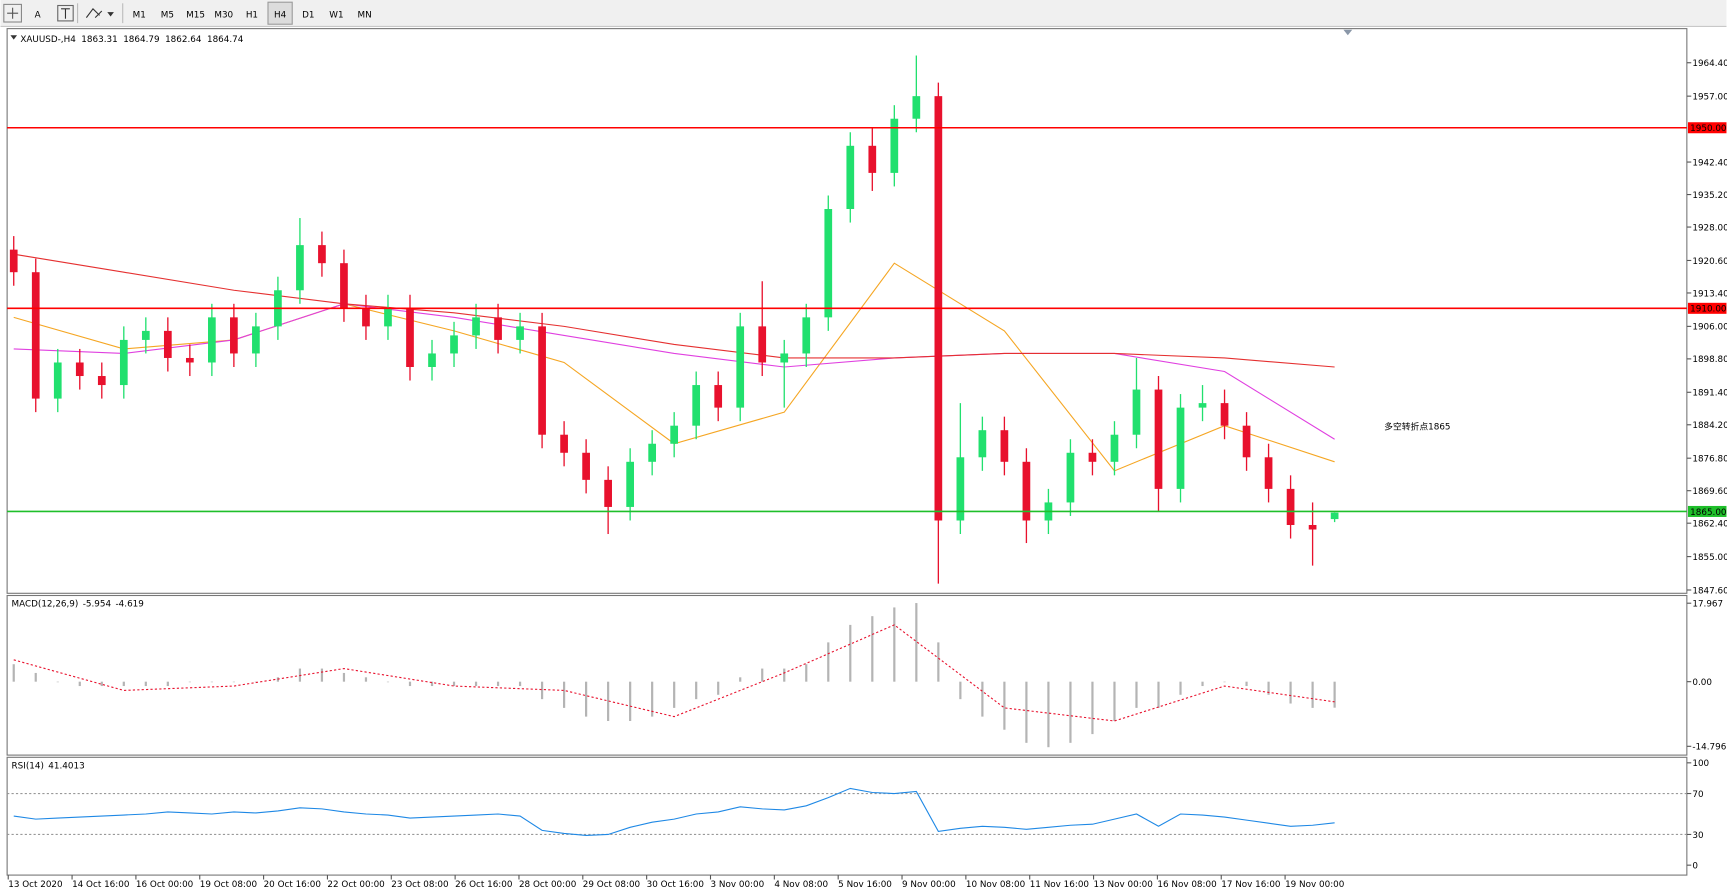 This screenshot has height=896, width=1727. I want to click on timeframe-button: H1, so click(252, 16).